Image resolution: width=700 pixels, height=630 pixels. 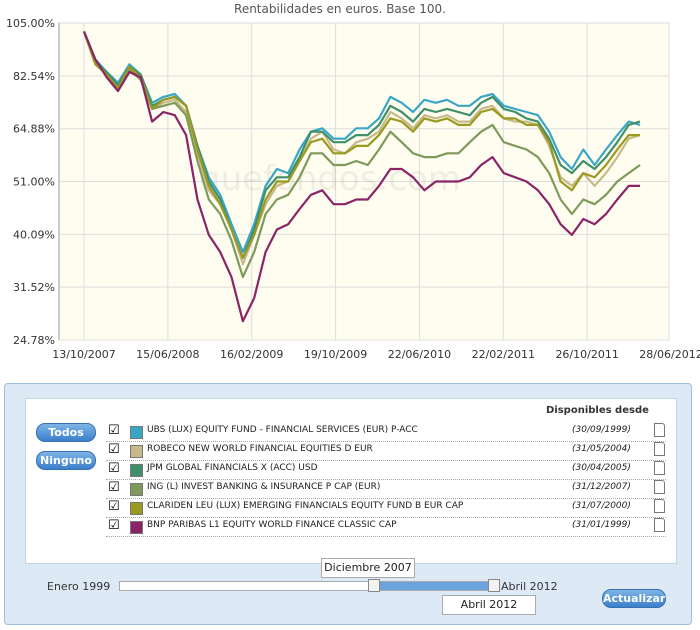 I want to click on x-tick-label: 16/02/2009, so click(x=251, y=354).